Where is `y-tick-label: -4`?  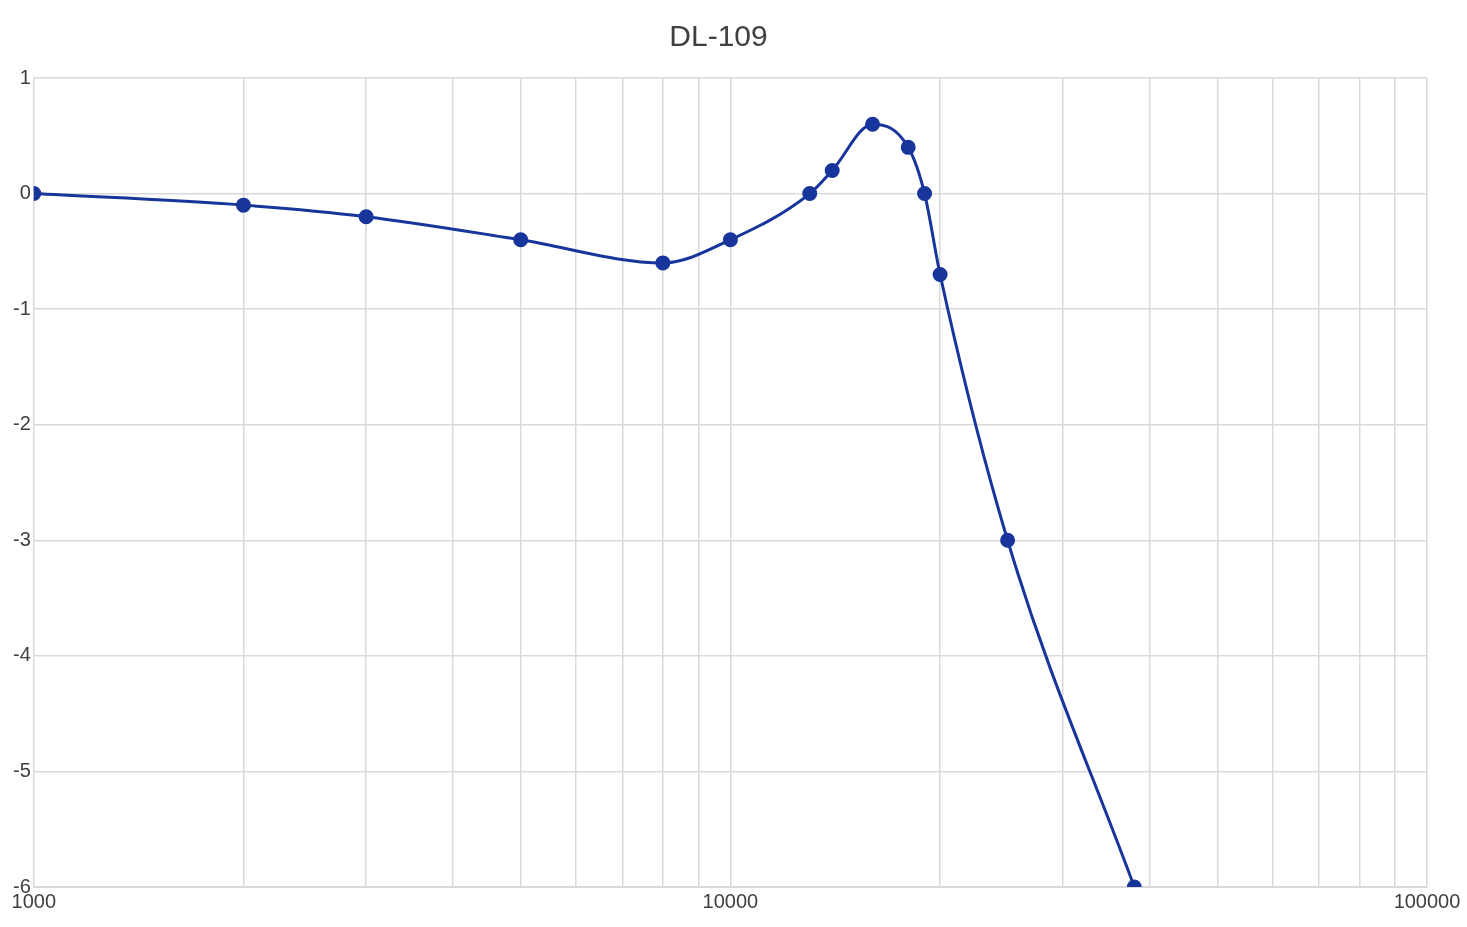 y-tick-label: -4 is located at coordinates (21, 654).